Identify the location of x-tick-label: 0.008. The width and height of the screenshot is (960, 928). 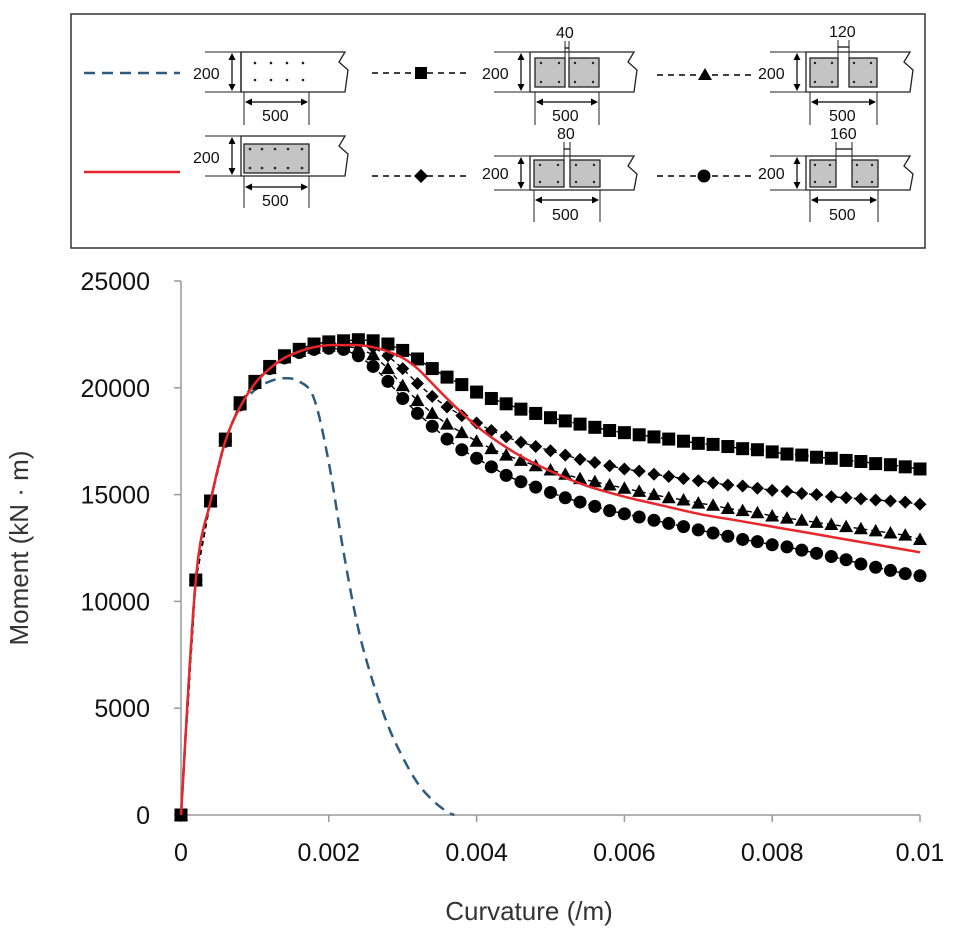
(772, 853).